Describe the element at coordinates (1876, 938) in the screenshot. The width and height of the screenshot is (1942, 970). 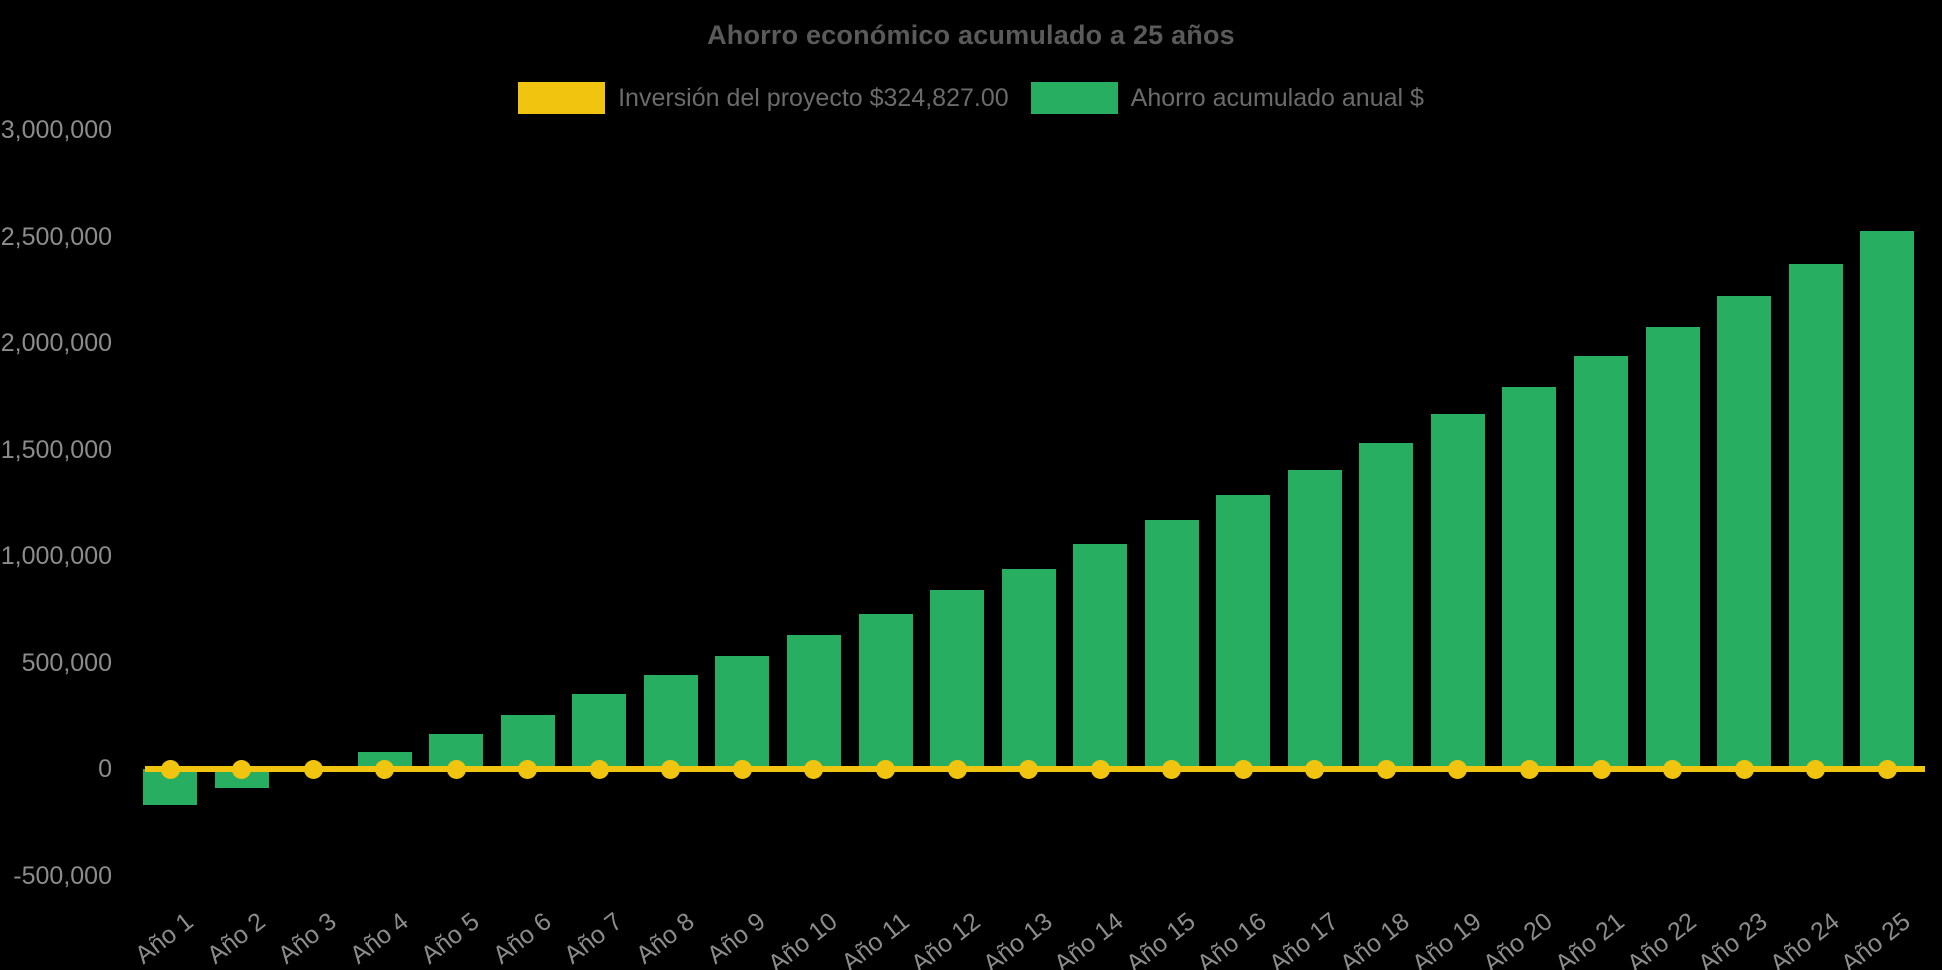
I see `x-tick-label: Año 25` at that location.